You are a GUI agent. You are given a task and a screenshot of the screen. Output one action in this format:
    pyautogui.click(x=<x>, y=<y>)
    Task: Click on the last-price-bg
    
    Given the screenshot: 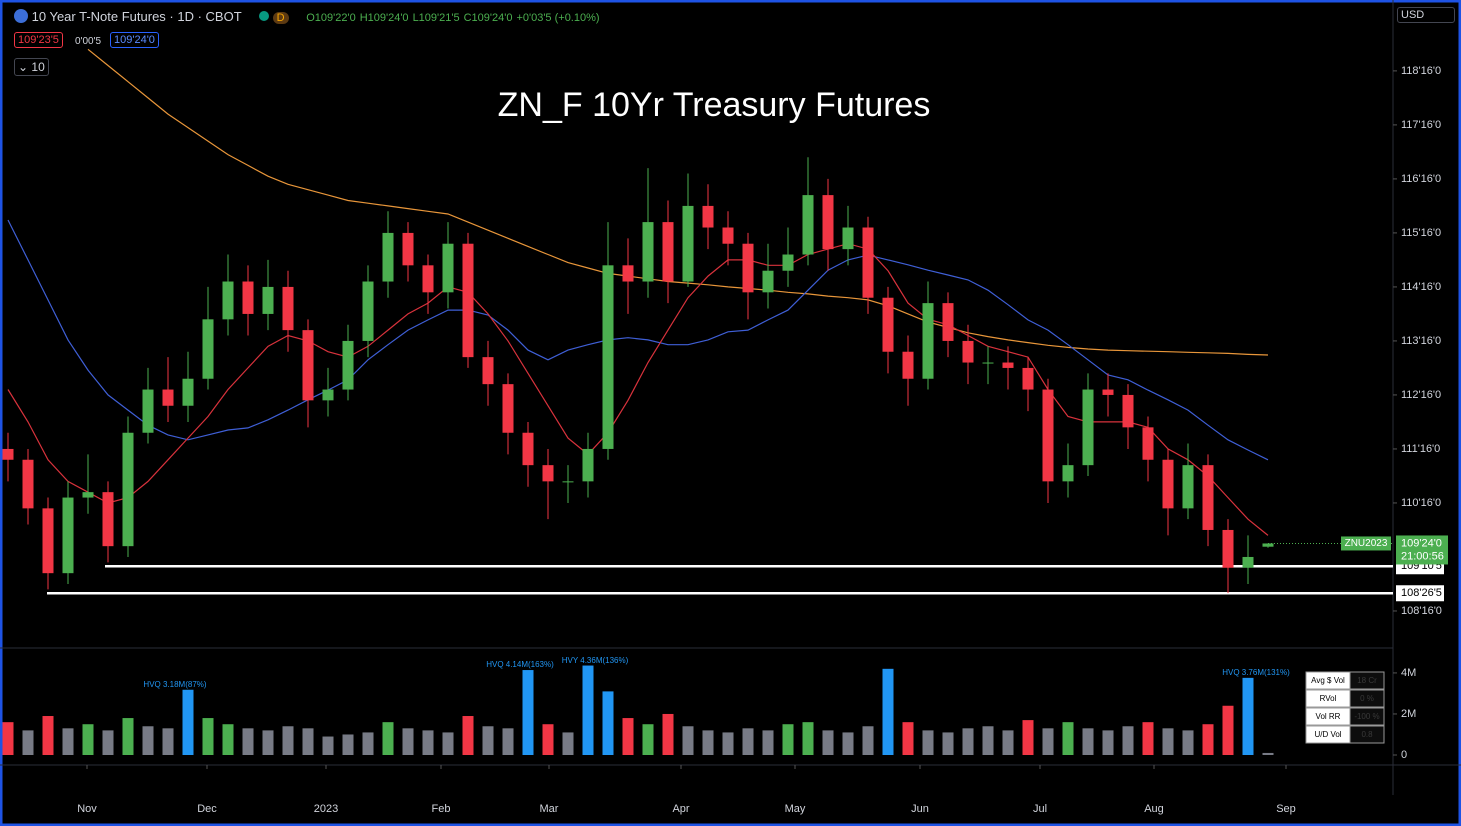 What is the action you would take?
    pyautogui.click(x=1422, y=550)
    